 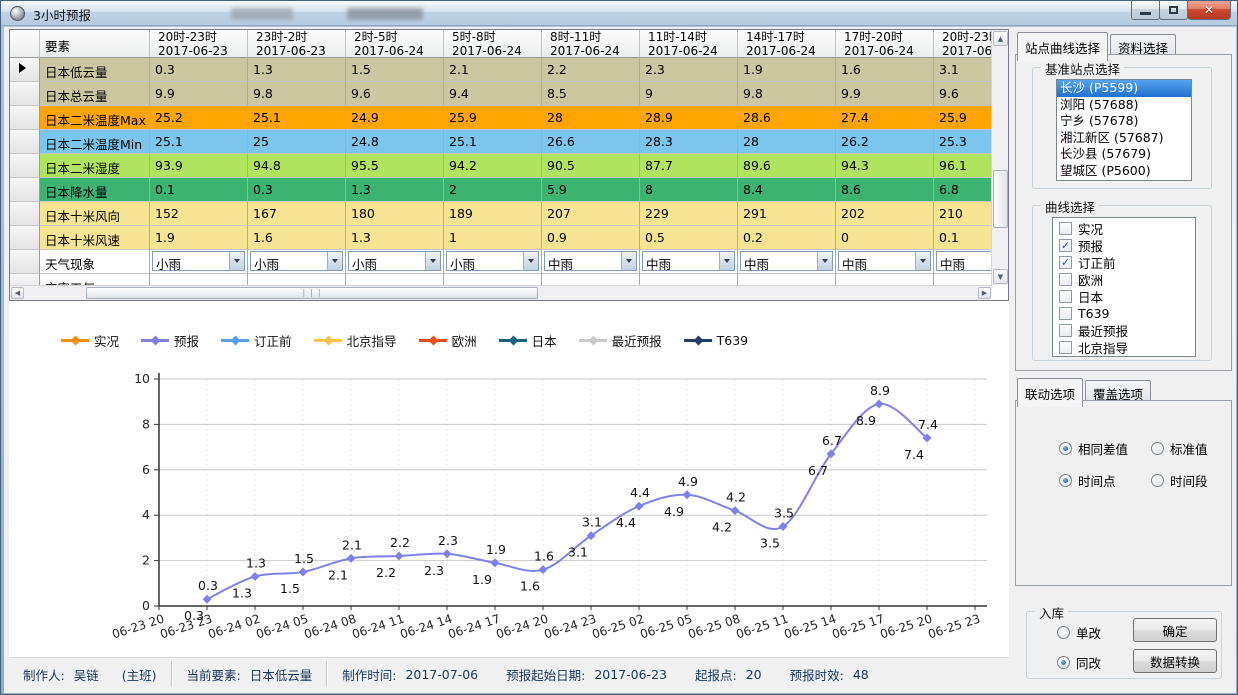 What do you see at coordinates (493, 238) in the screenshot?
I see `table-cell: 1` at bounding box center [493, 238].